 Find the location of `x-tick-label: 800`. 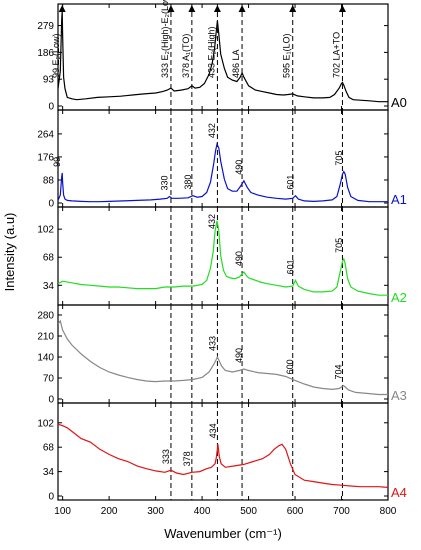

x-tick-label: 800 is located at coordinates (388, 511).